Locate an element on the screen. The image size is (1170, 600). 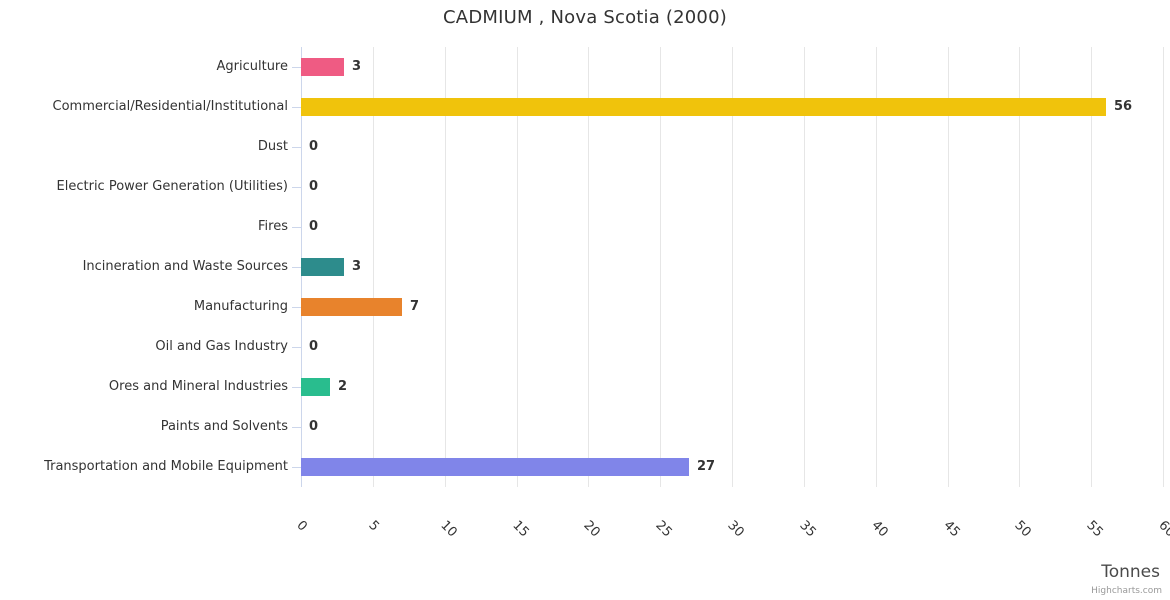
highcharts-credit-link: Highcharts.com is located at coordinates (1126, 591).